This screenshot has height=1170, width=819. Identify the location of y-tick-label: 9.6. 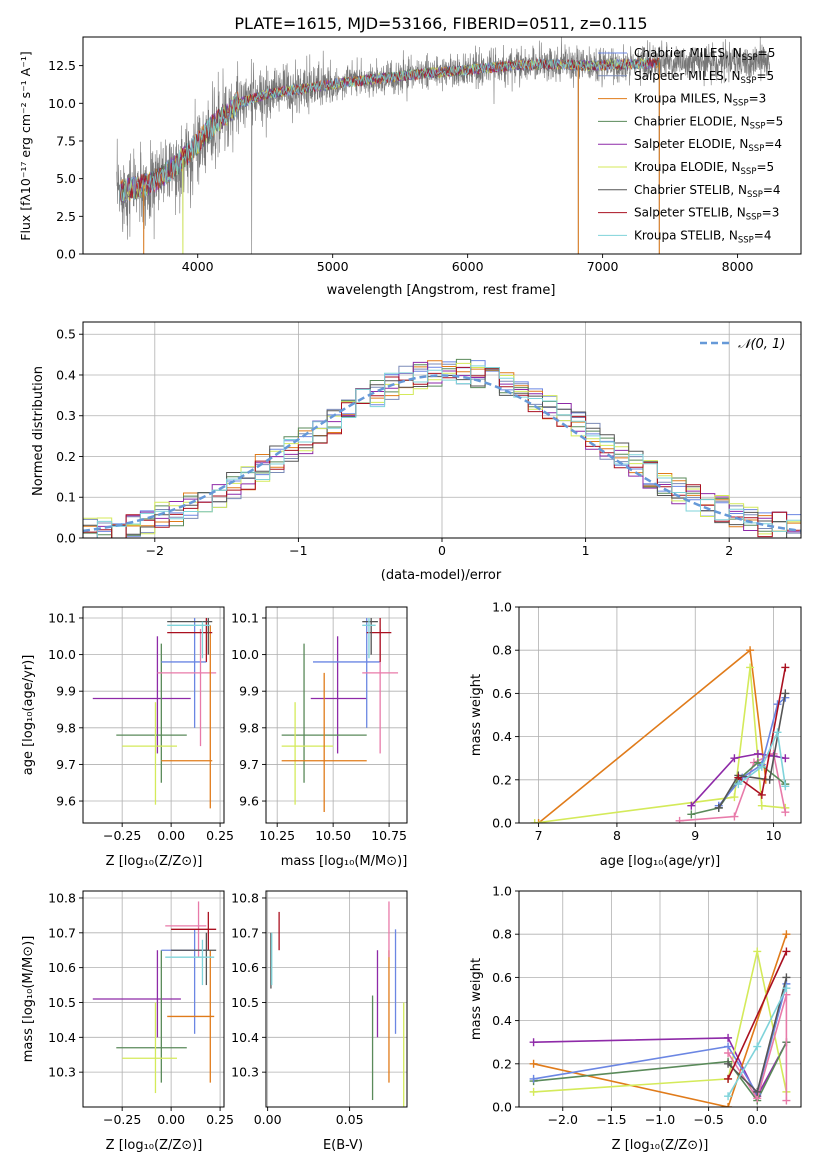
(249, 801).